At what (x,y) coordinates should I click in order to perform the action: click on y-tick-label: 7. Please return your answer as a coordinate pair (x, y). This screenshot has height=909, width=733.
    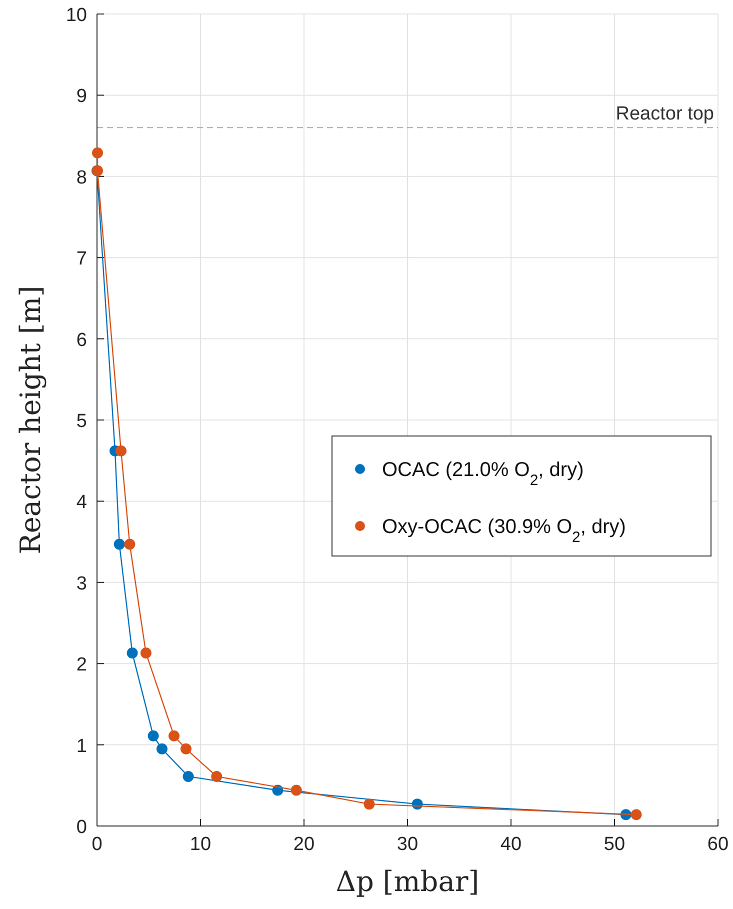
    Looking at the image, I should click on (81, 259).